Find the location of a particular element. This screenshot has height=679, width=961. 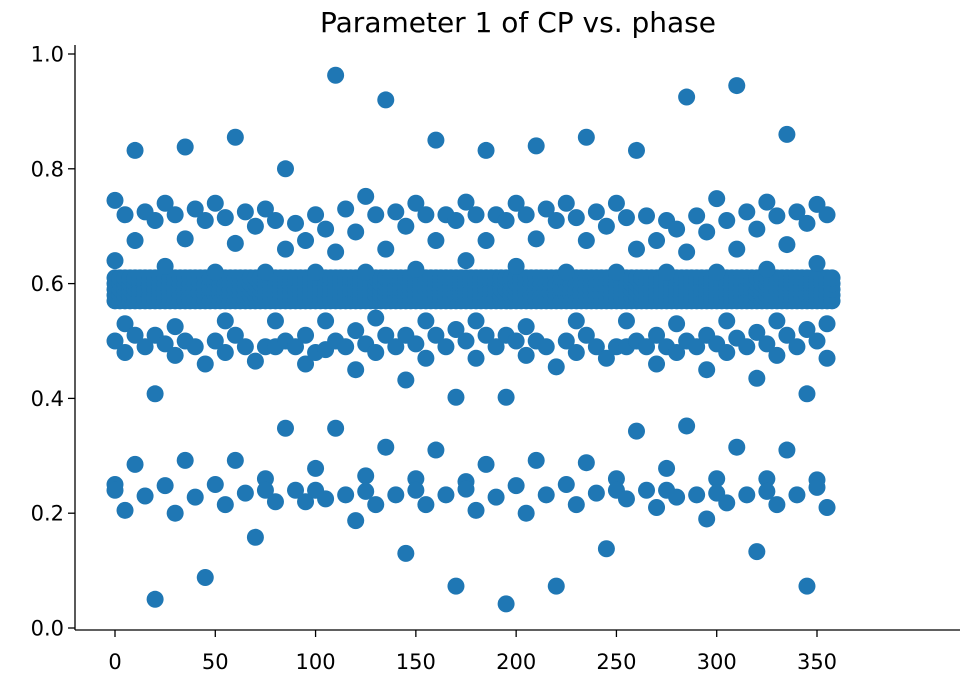

x-tick-label: 50 is located at coordinates (215, 662).